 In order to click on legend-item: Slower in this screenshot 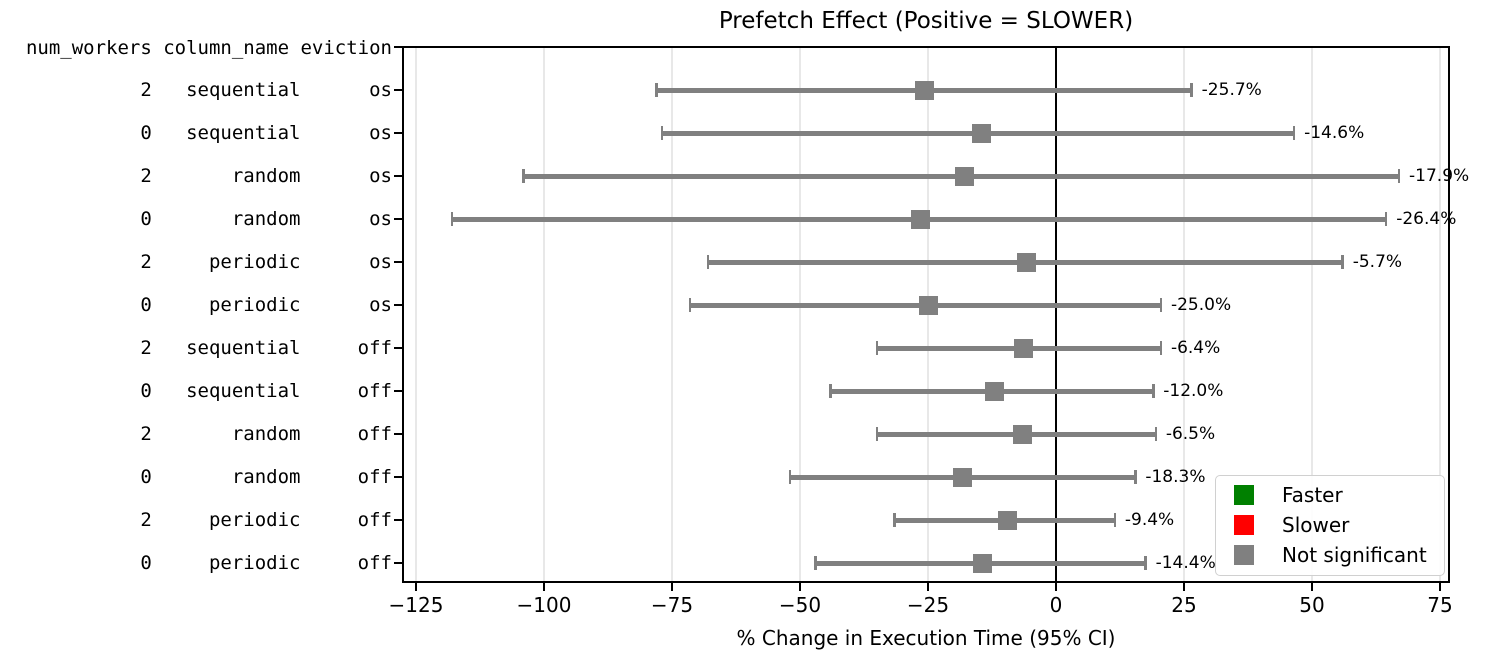, I will do `click(1330, 525)`.